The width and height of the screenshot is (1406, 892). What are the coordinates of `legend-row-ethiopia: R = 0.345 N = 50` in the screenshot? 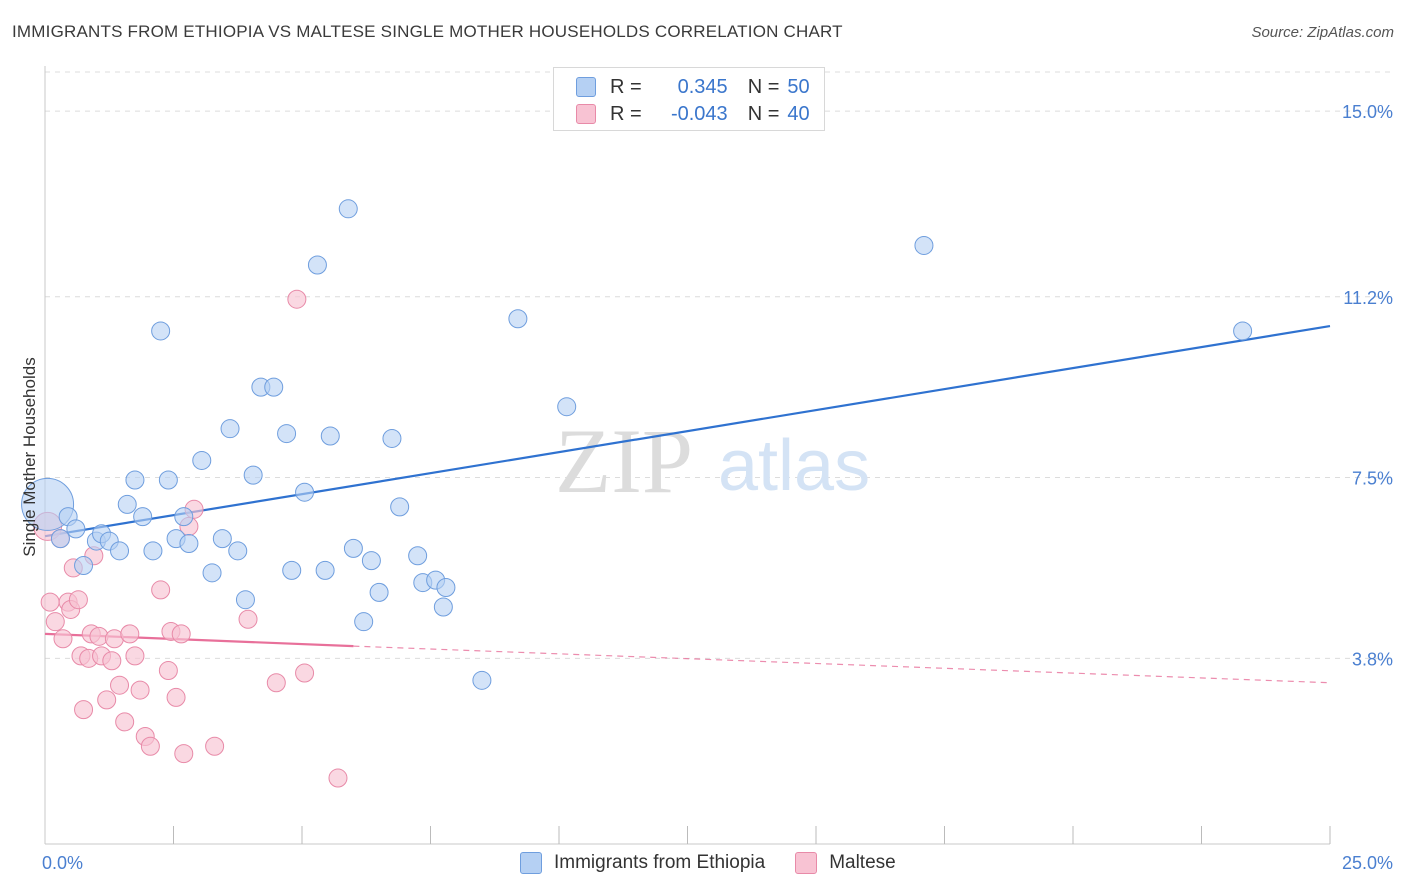 It's located at (693, 87).